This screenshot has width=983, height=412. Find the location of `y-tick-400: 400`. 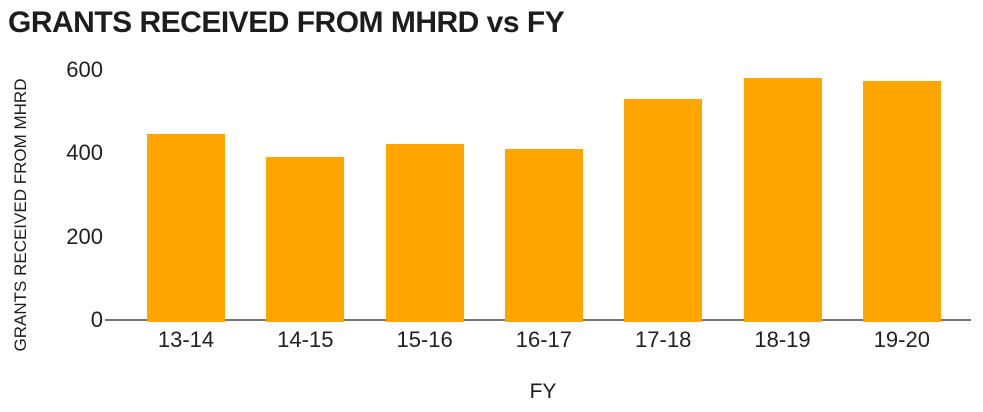

y-tick-400: 400 is located at coordinates (84, 153).